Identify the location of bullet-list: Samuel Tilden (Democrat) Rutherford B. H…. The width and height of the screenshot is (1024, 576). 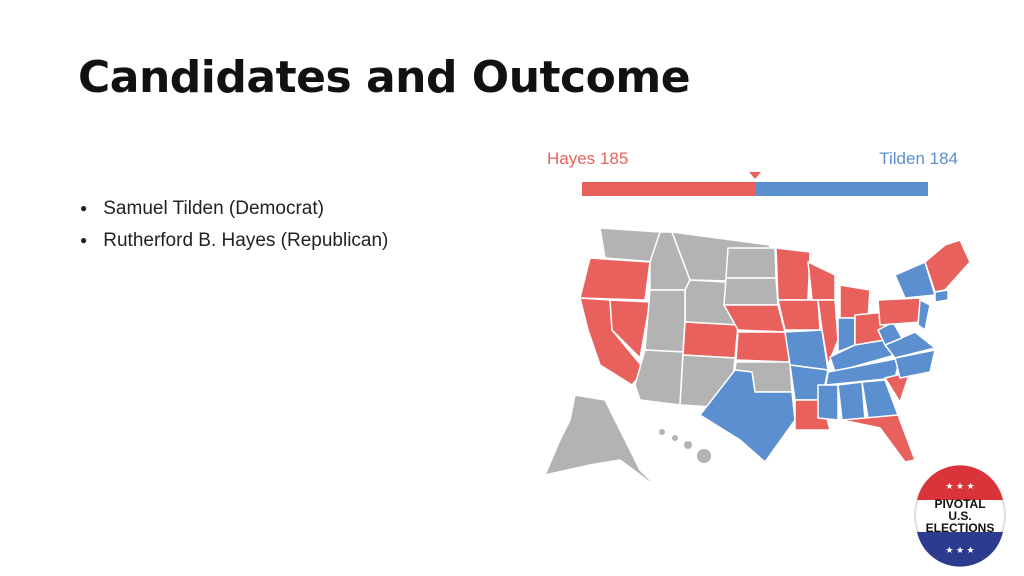
(234, 230).